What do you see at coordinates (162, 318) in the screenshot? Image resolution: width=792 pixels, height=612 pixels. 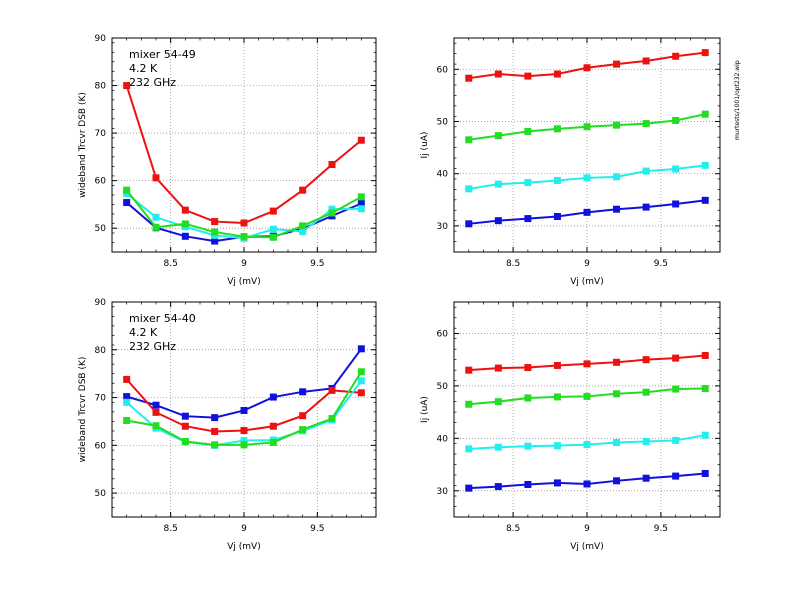 I see `panel-annotation: mixer 54-40` at bounding box center [162, 318].